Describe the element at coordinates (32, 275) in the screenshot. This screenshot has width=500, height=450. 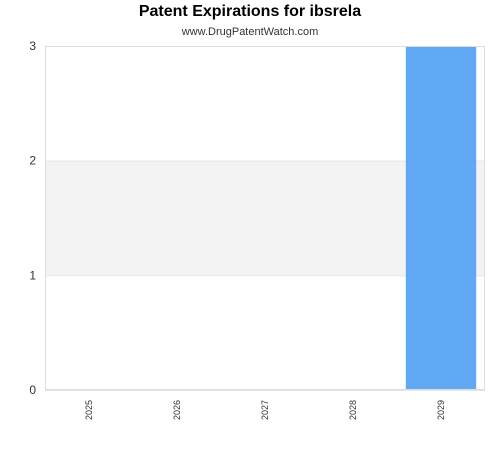
I see `y-tick-label: 1` at that location.